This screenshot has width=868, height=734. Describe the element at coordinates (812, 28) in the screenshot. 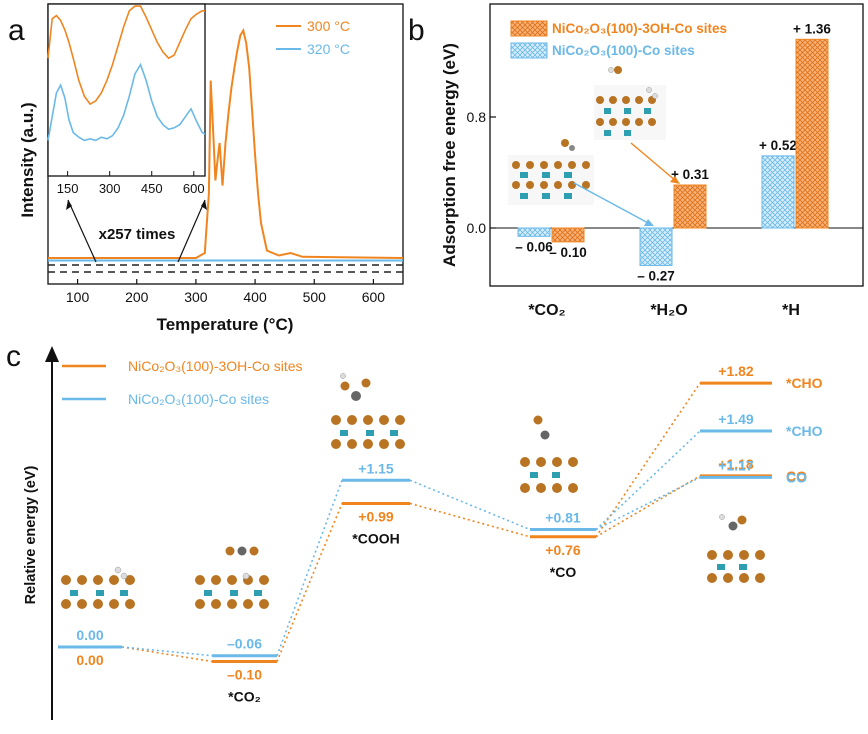

I see `b-bar-label: + 1.36` at that location.